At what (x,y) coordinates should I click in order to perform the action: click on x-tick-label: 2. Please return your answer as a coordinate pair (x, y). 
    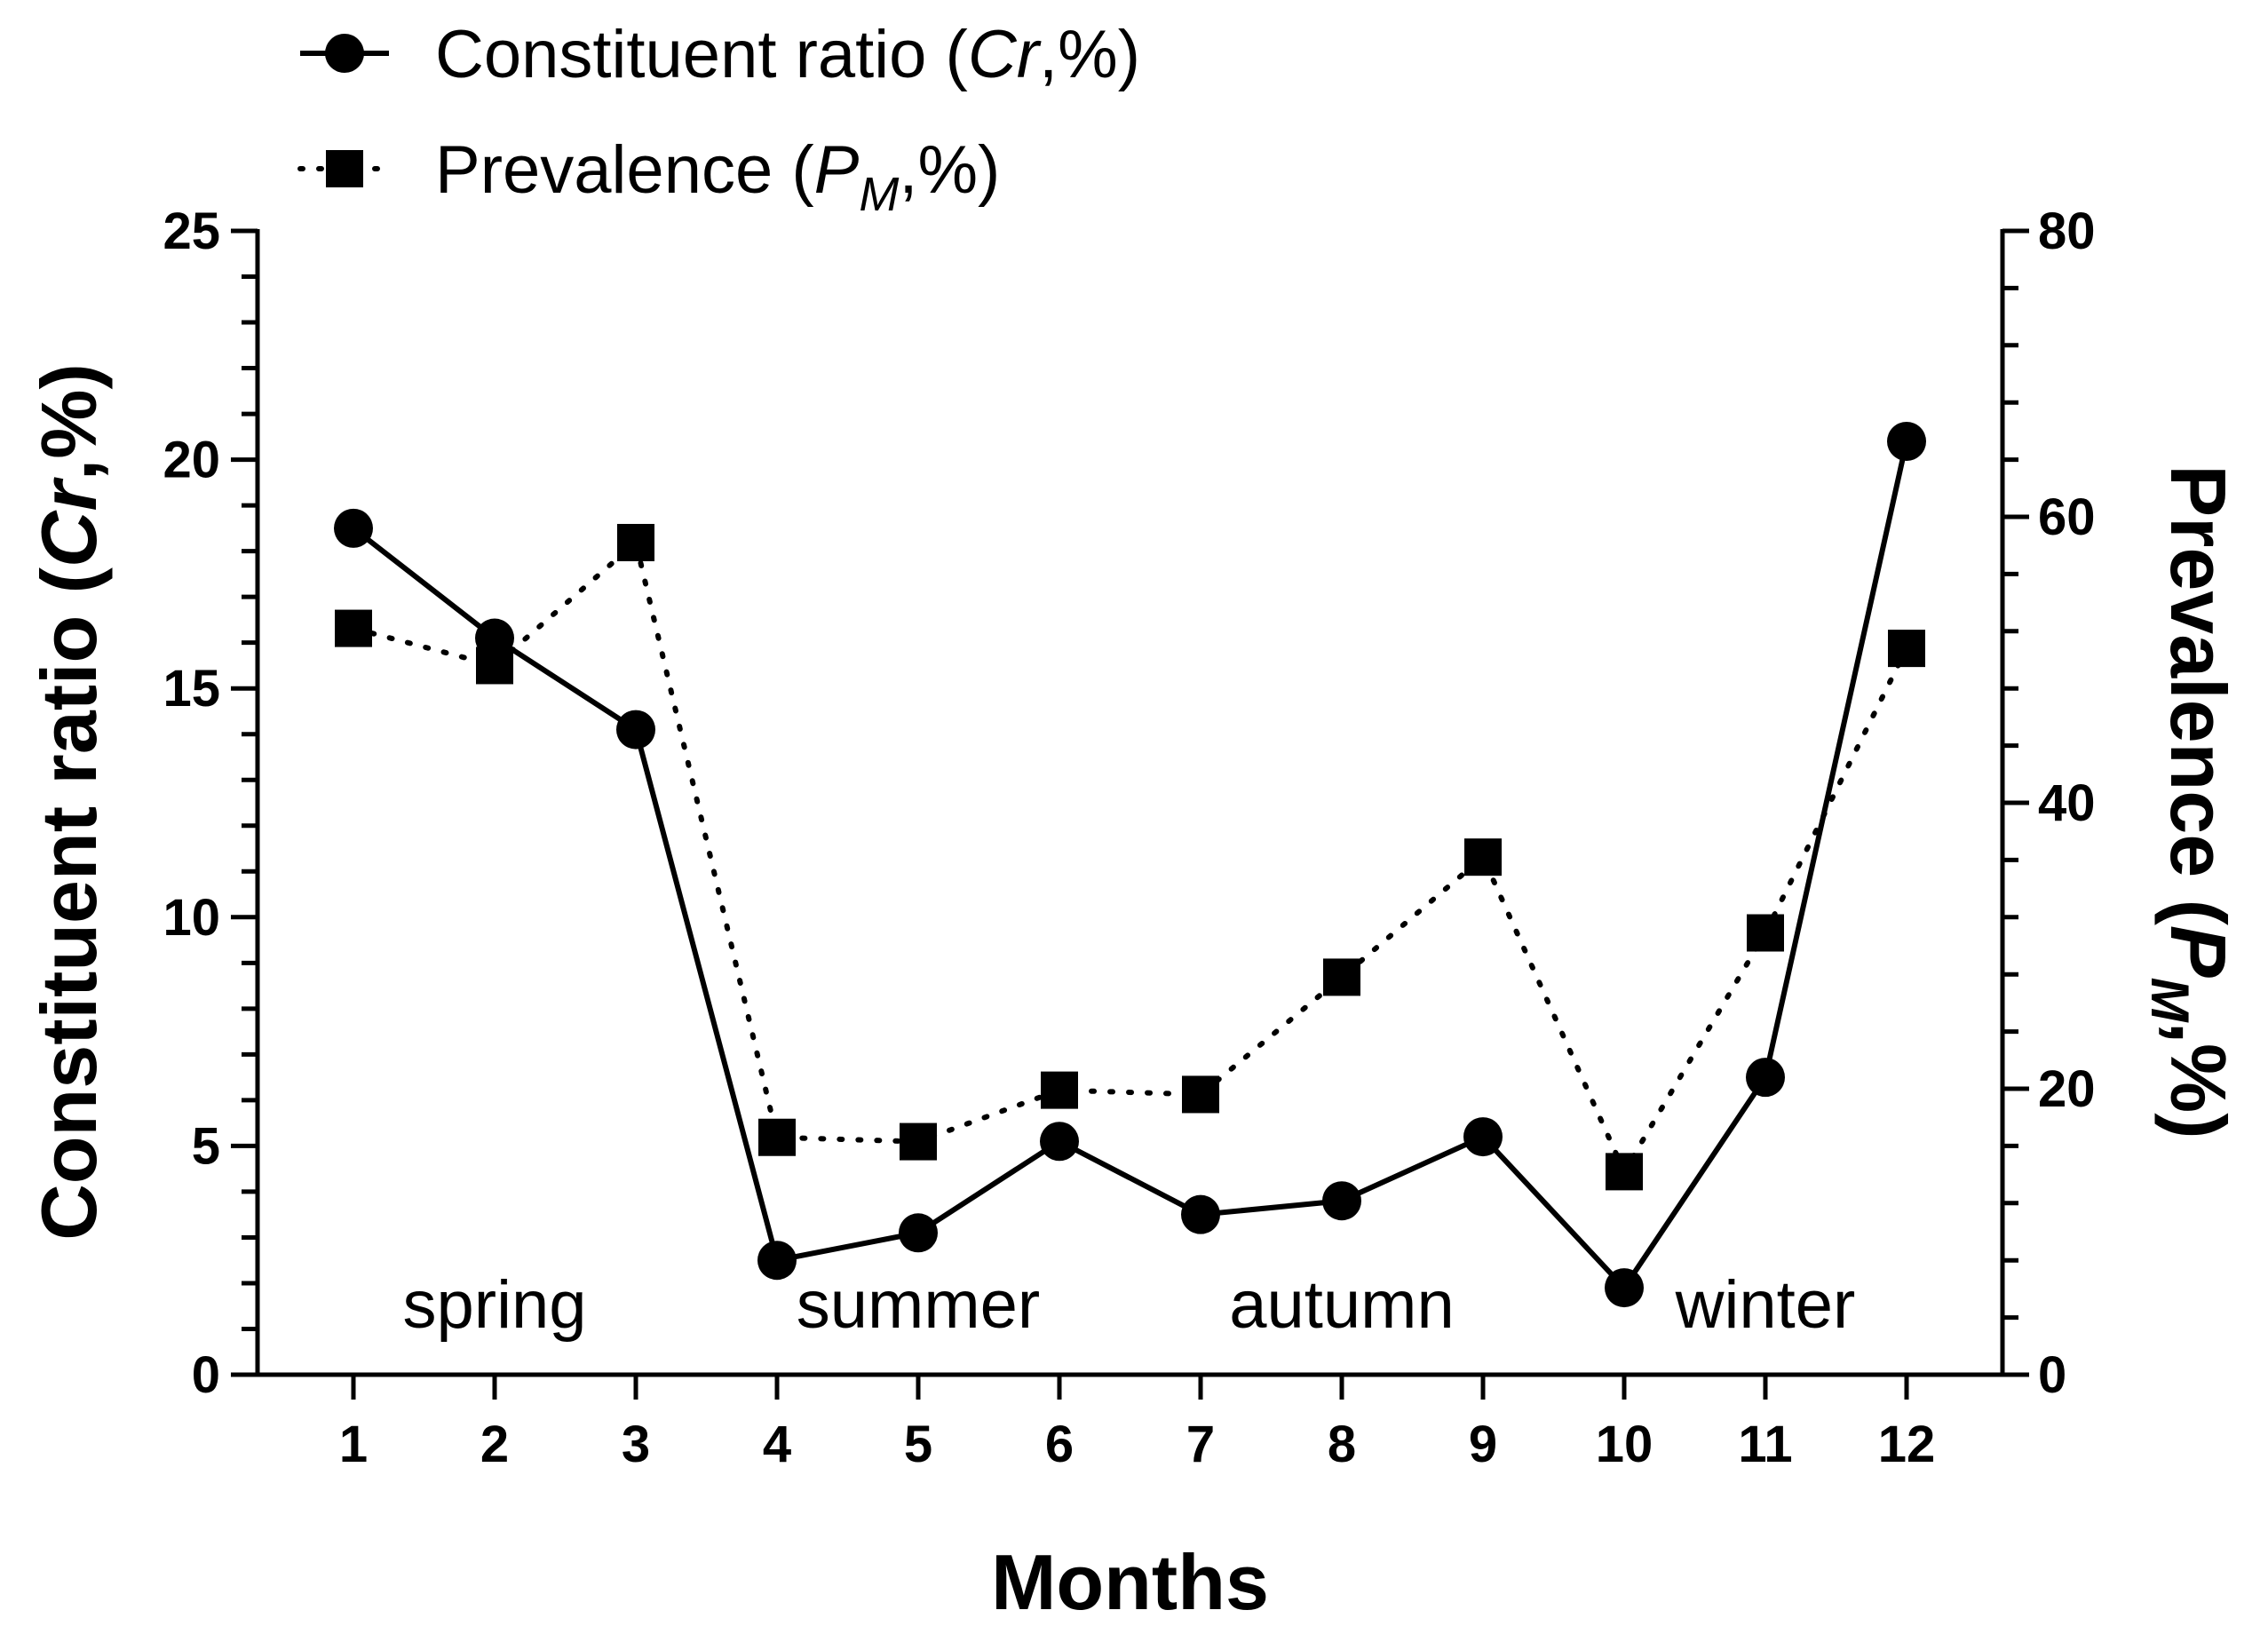
    Looking at the image, I should click on (494, 1445).